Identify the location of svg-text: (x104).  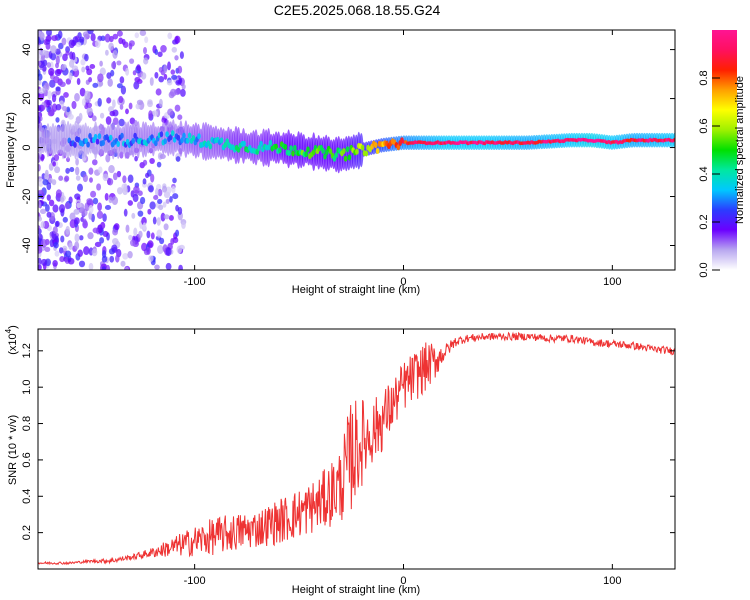
(11, 340).